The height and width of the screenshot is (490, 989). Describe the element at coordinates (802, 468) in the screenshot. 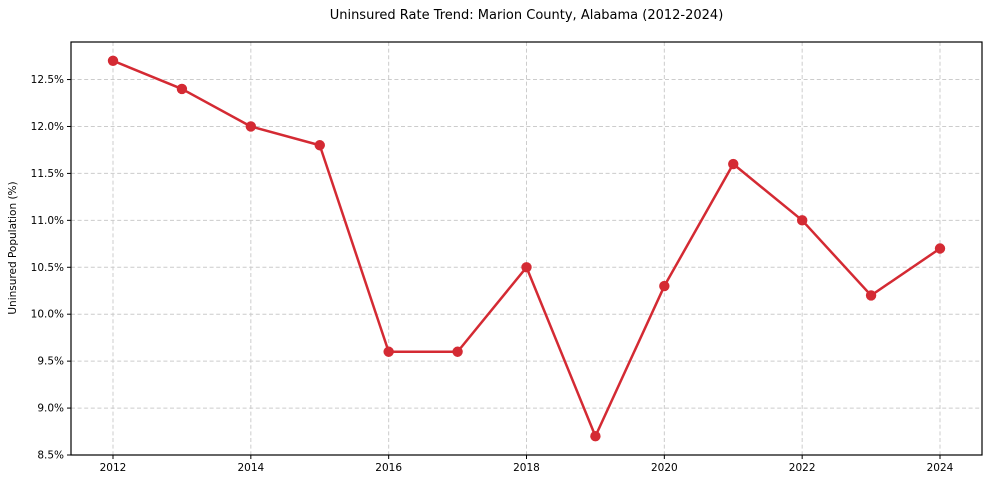

I see `x-tick-label: 2022` at that location.